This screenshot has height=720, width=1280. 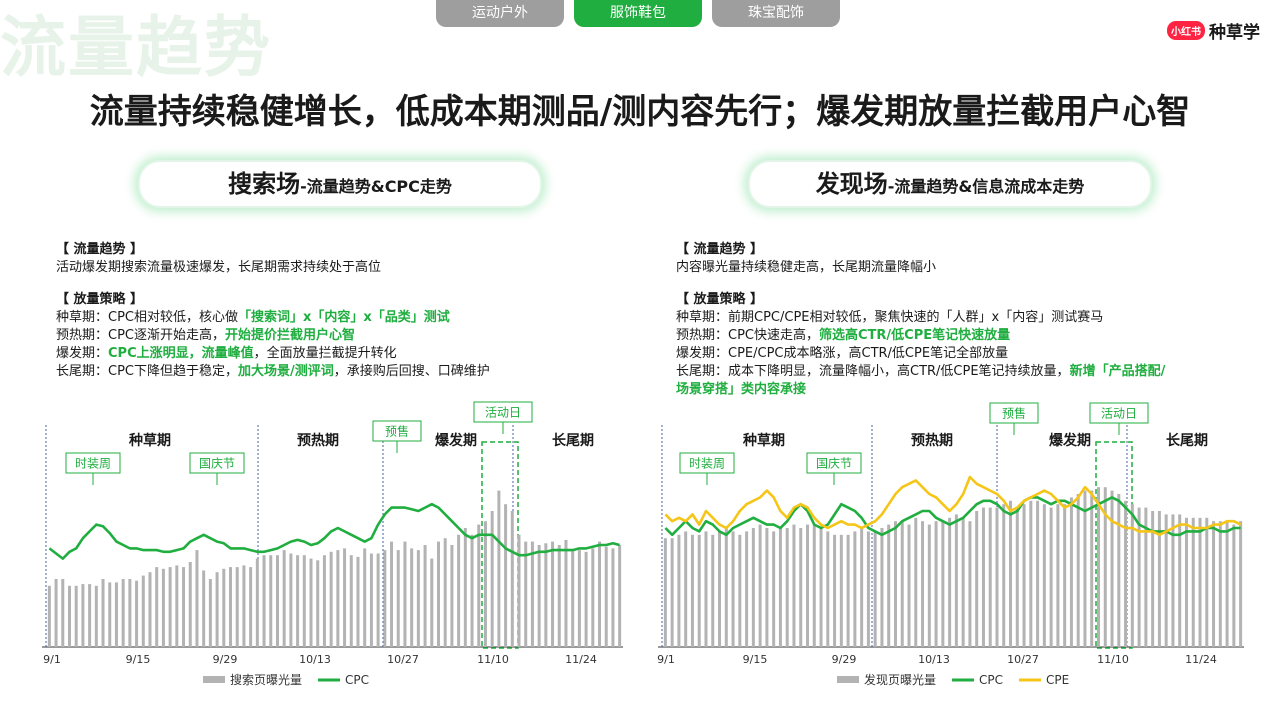 What do you see at coordinates (318, 440) in the screenshot?
I see `phase-label: 预热期` at bounding box center [318, 440].